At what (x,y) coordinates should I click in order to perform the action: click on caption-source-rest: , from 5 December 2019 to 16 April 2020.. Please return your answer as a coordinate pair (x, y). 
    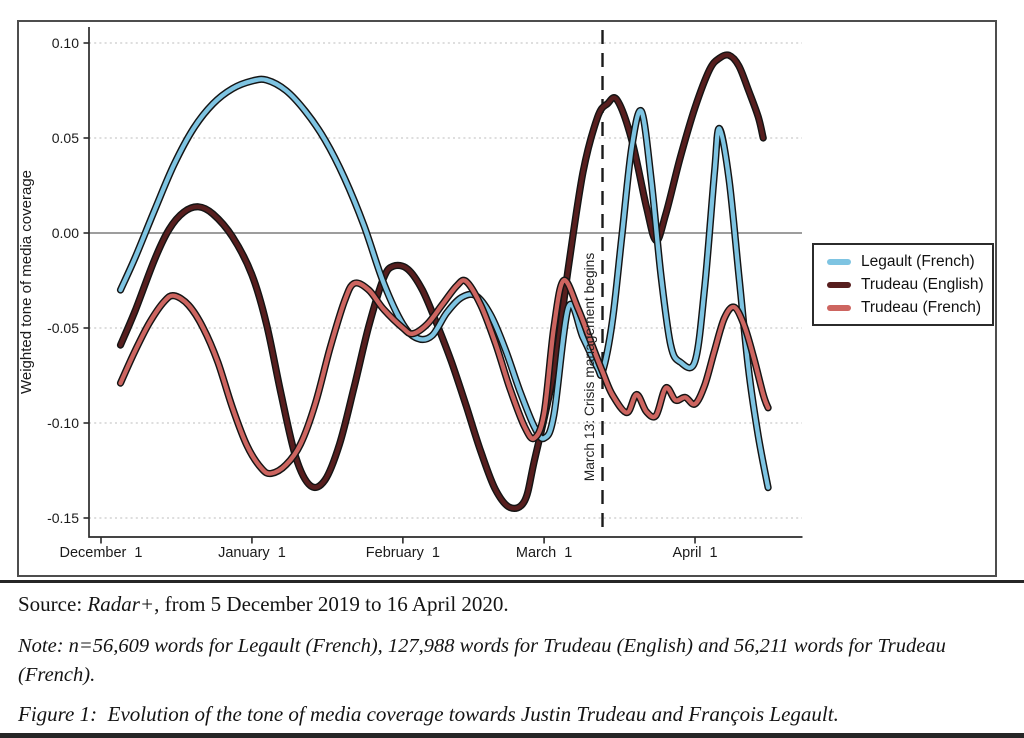
    Looking at the image, I should click on (331, 604).